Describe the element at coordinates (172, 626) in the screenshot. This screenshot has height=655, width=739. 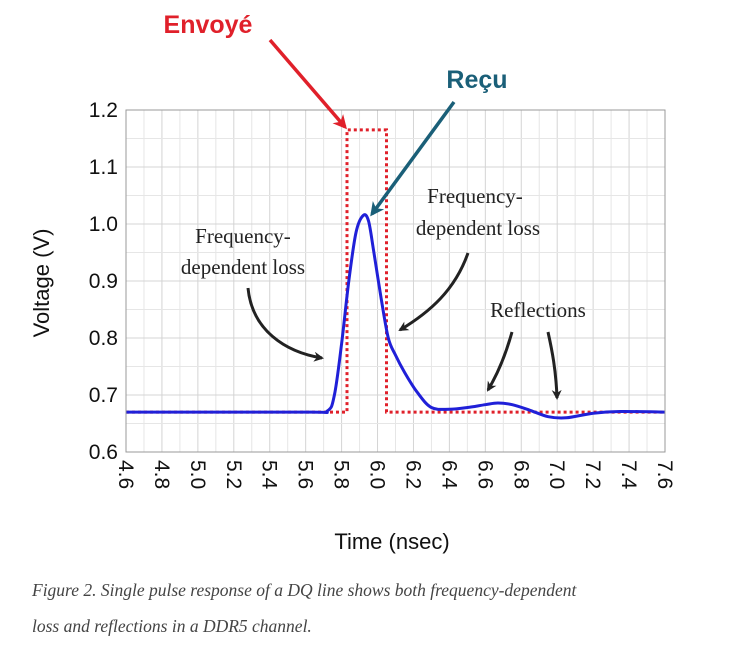
I see `caption-line-2: loss and reflections in a DDR5 channel.` at that location.